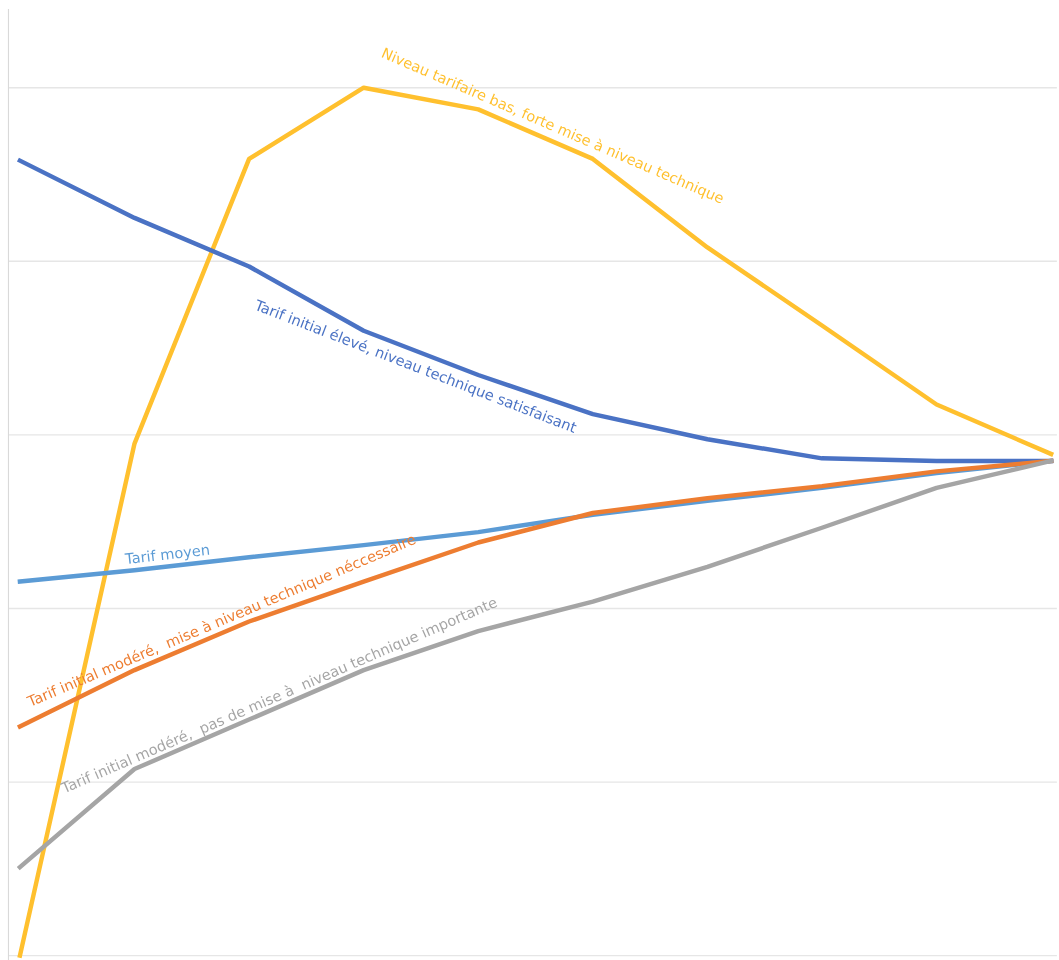  I want to click on text: Tarif moyen, so click(167, 555).